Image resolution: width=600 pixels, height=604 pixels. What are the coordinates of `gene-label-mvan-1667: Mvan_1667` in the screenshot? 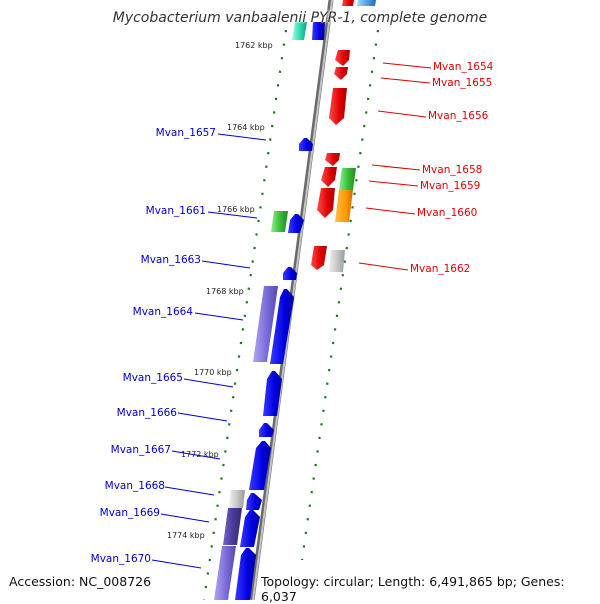 It's located at (141, 450).